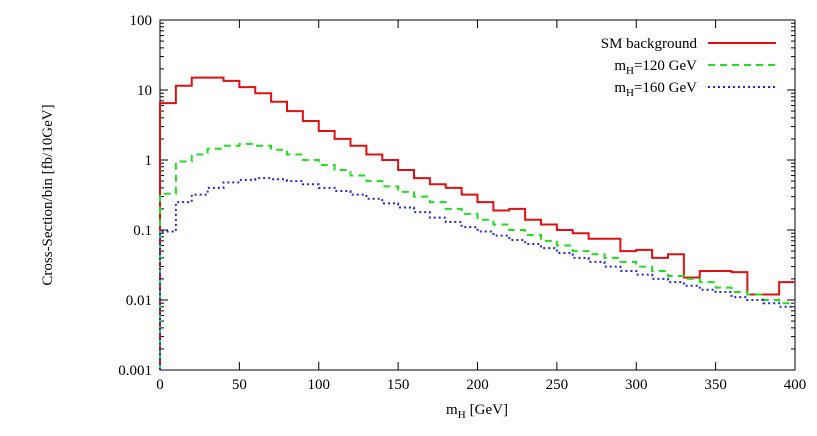  I want to click on x-tick-label: 350, so click(715, 385).